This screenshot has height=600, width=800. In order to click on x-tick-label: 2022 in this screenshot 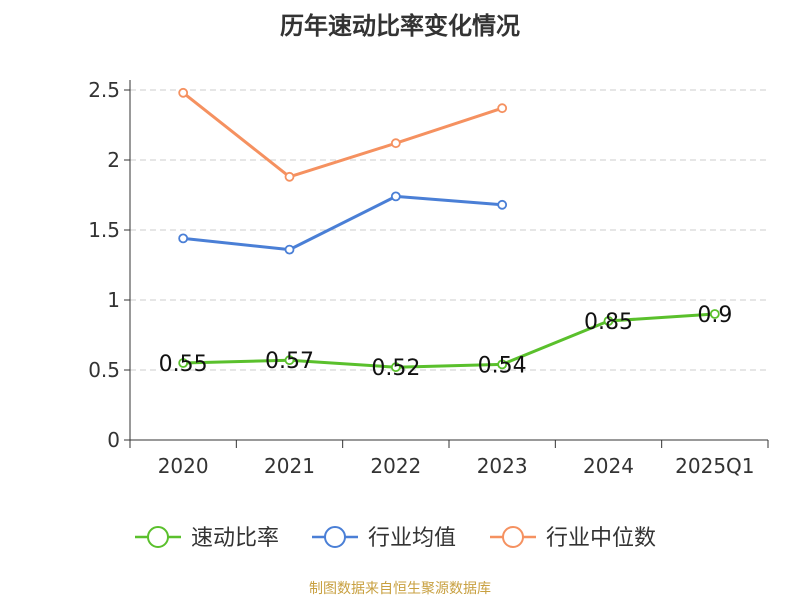, I will do `click(395, 466)`.